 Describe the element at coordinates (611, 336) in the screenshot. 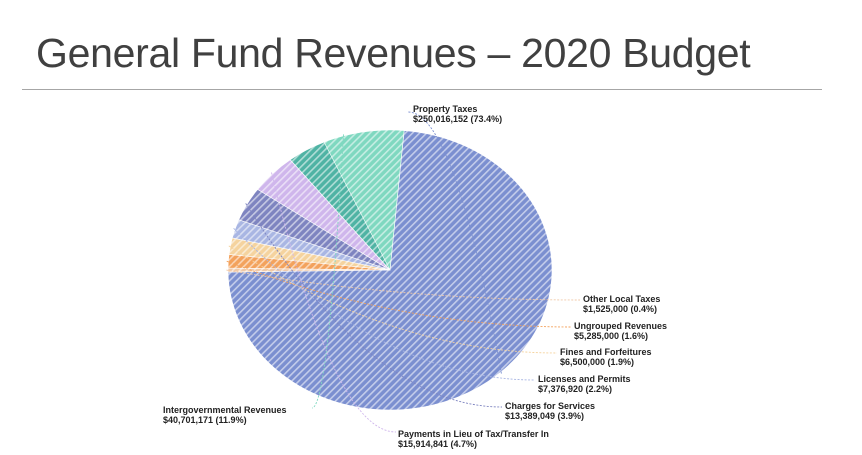

I see `slice-value-ungrouped-revenues: $5,285,000 (1.6%)` at that location.